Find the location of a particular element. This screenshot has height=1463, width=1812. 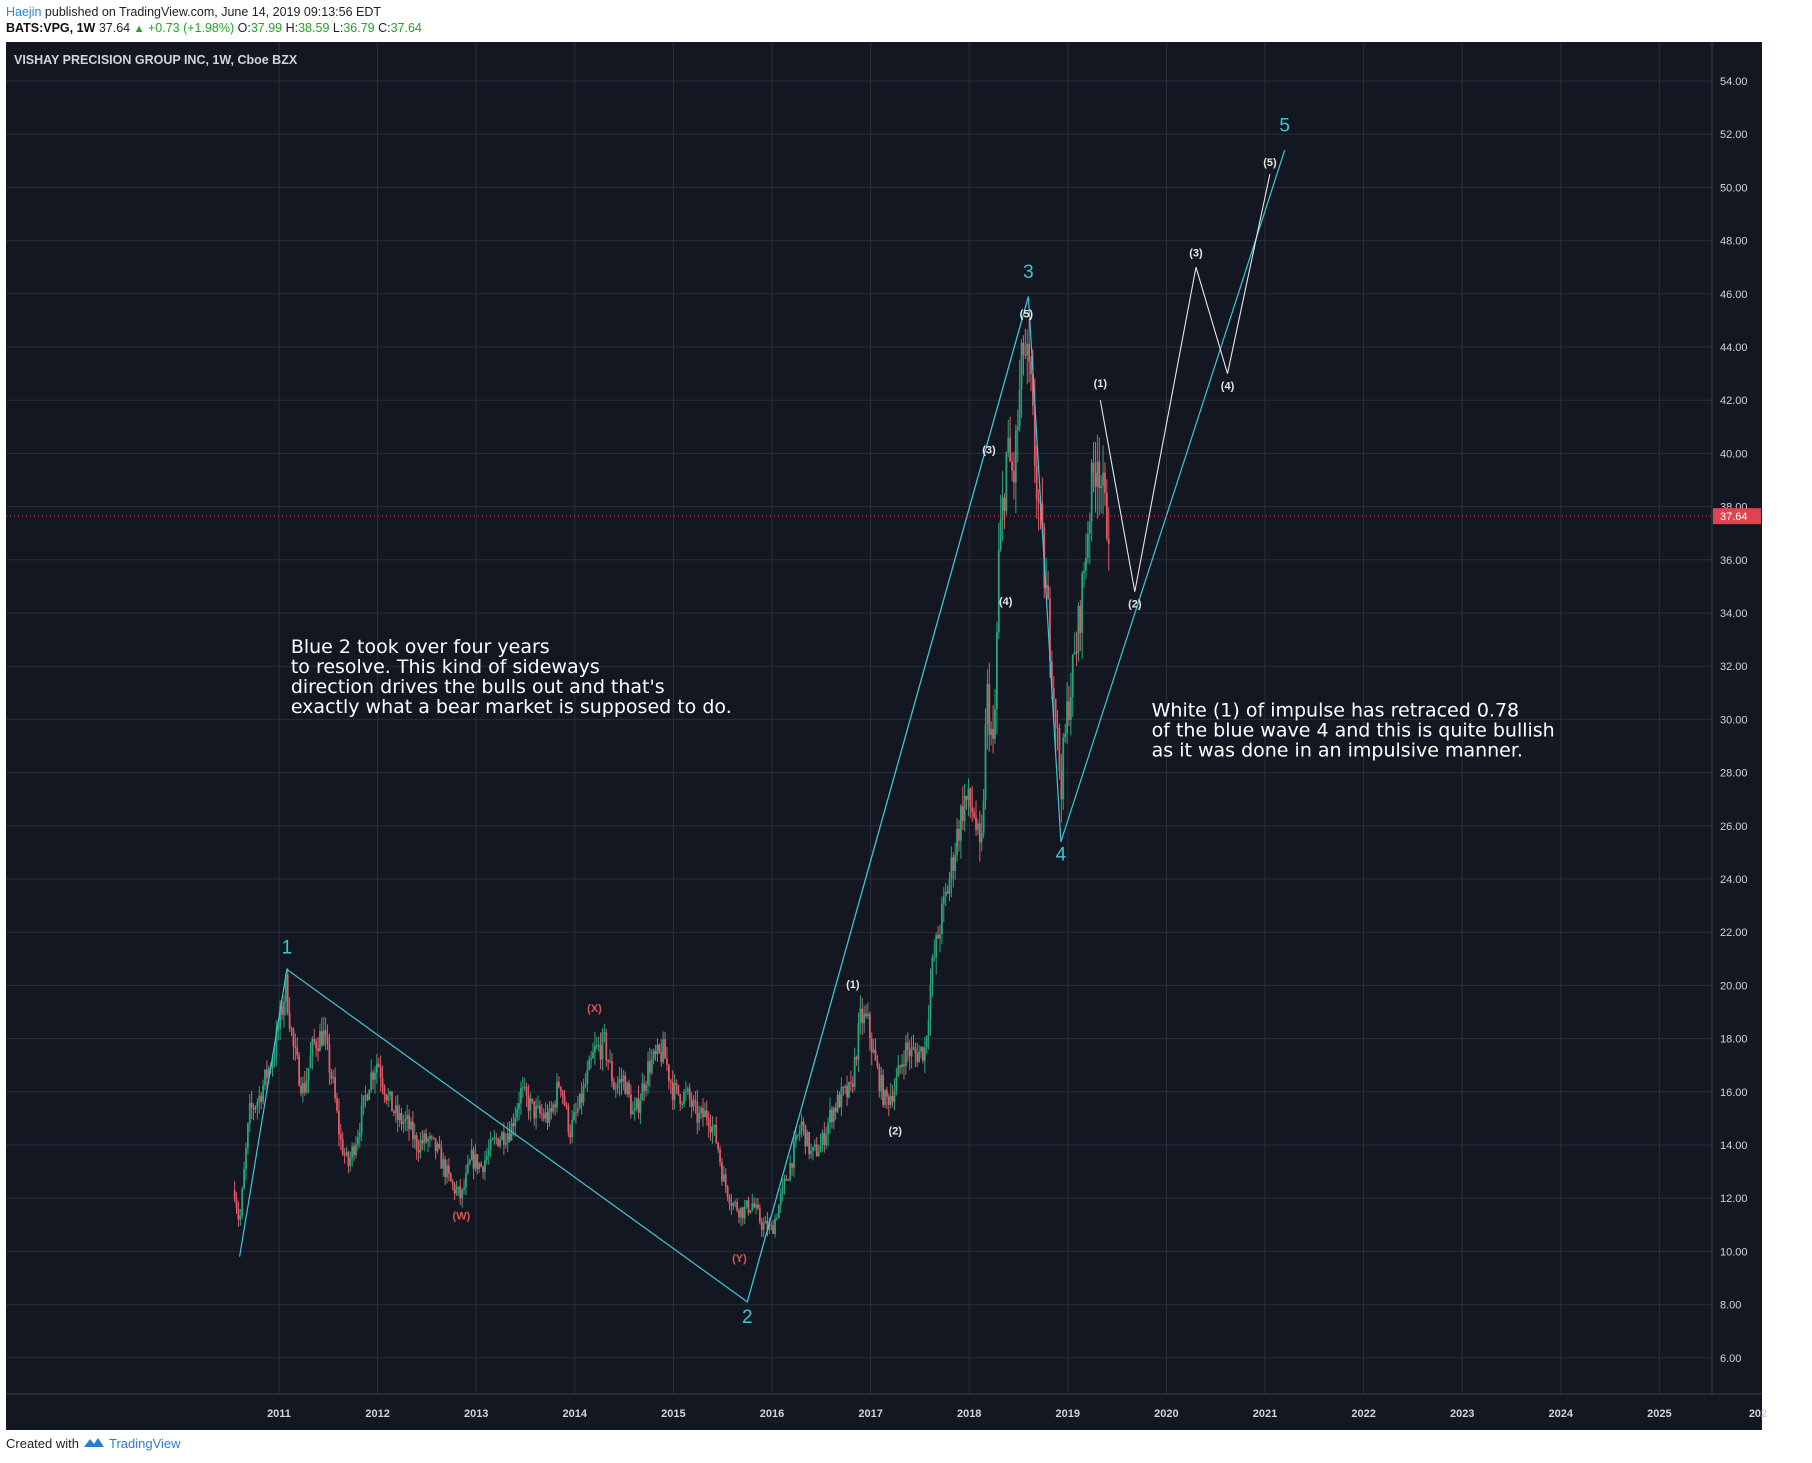

author-link: Haejin is located at coordinates (24, 12).